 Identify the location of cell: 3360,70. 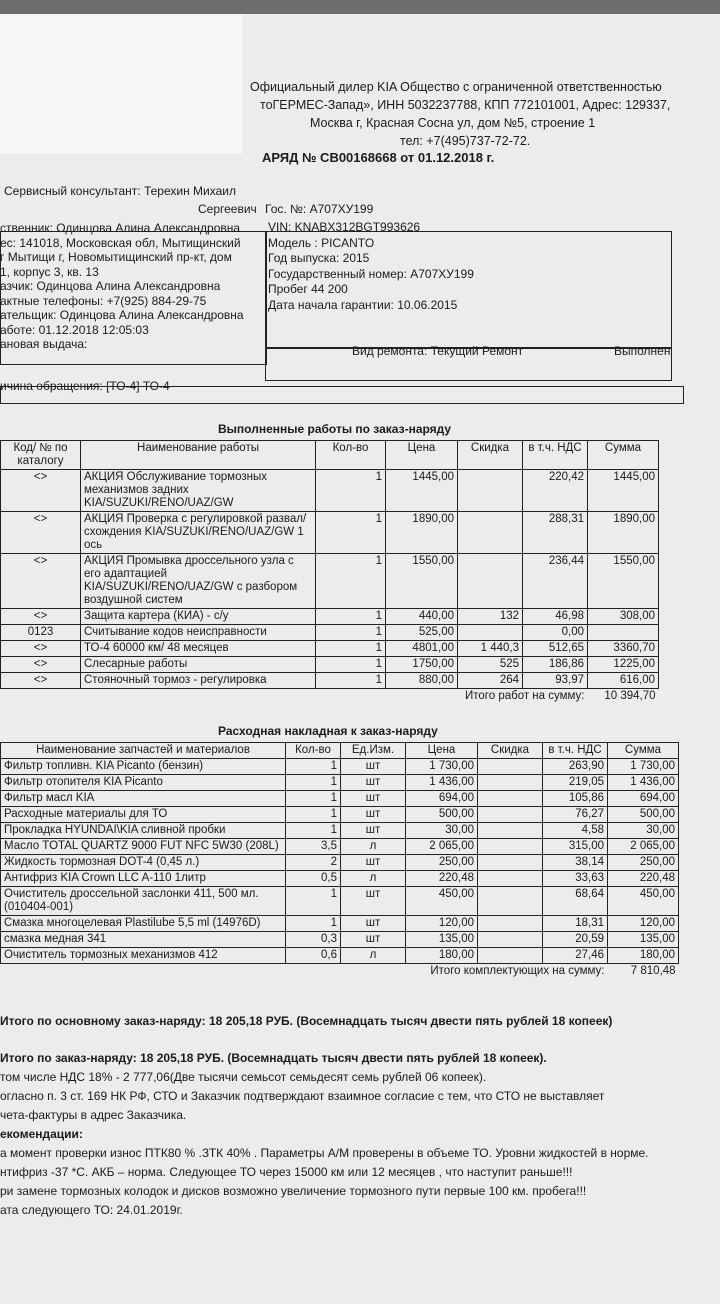
(623, 648).